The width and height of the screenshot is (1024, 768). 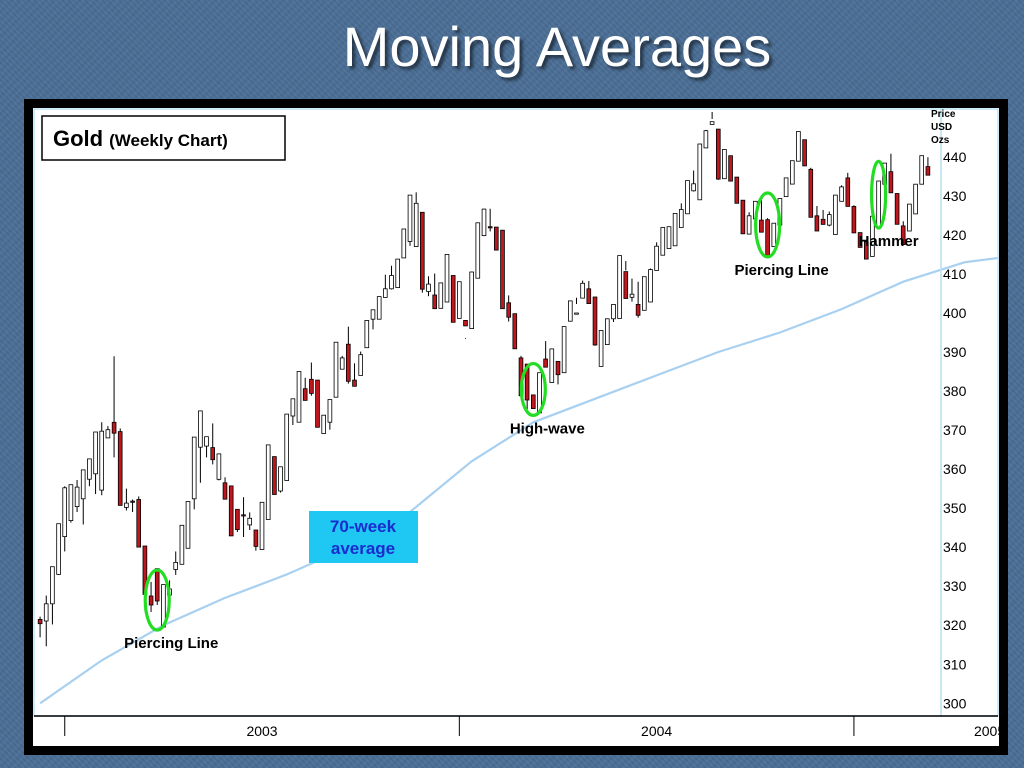 What do you see at coordinates (955, 274) in the screenshot?
I see `y-tick-label: 410` at bounding box center [955, 274].